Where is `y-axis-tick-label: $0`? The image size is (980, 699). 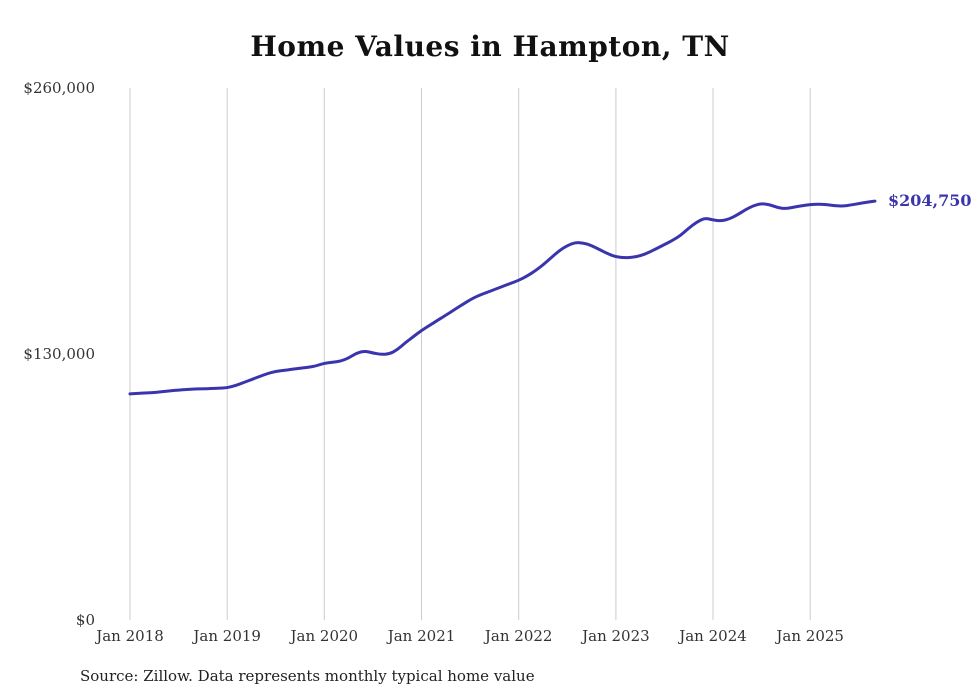 y-axis-tick-label: $0 is located at coordinates (85, 620).